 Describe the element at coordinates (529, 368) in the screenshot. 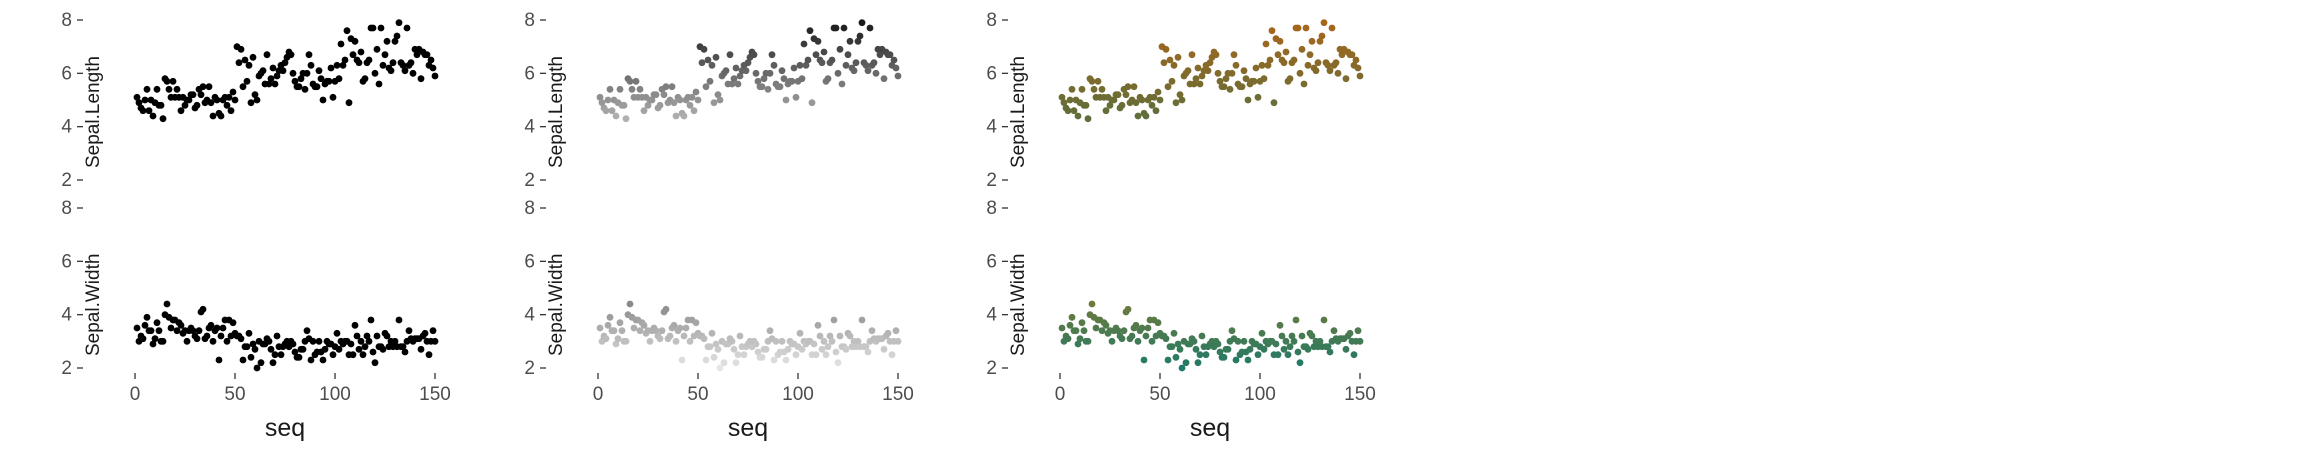

I see `y-tick-label: 2` at that location.